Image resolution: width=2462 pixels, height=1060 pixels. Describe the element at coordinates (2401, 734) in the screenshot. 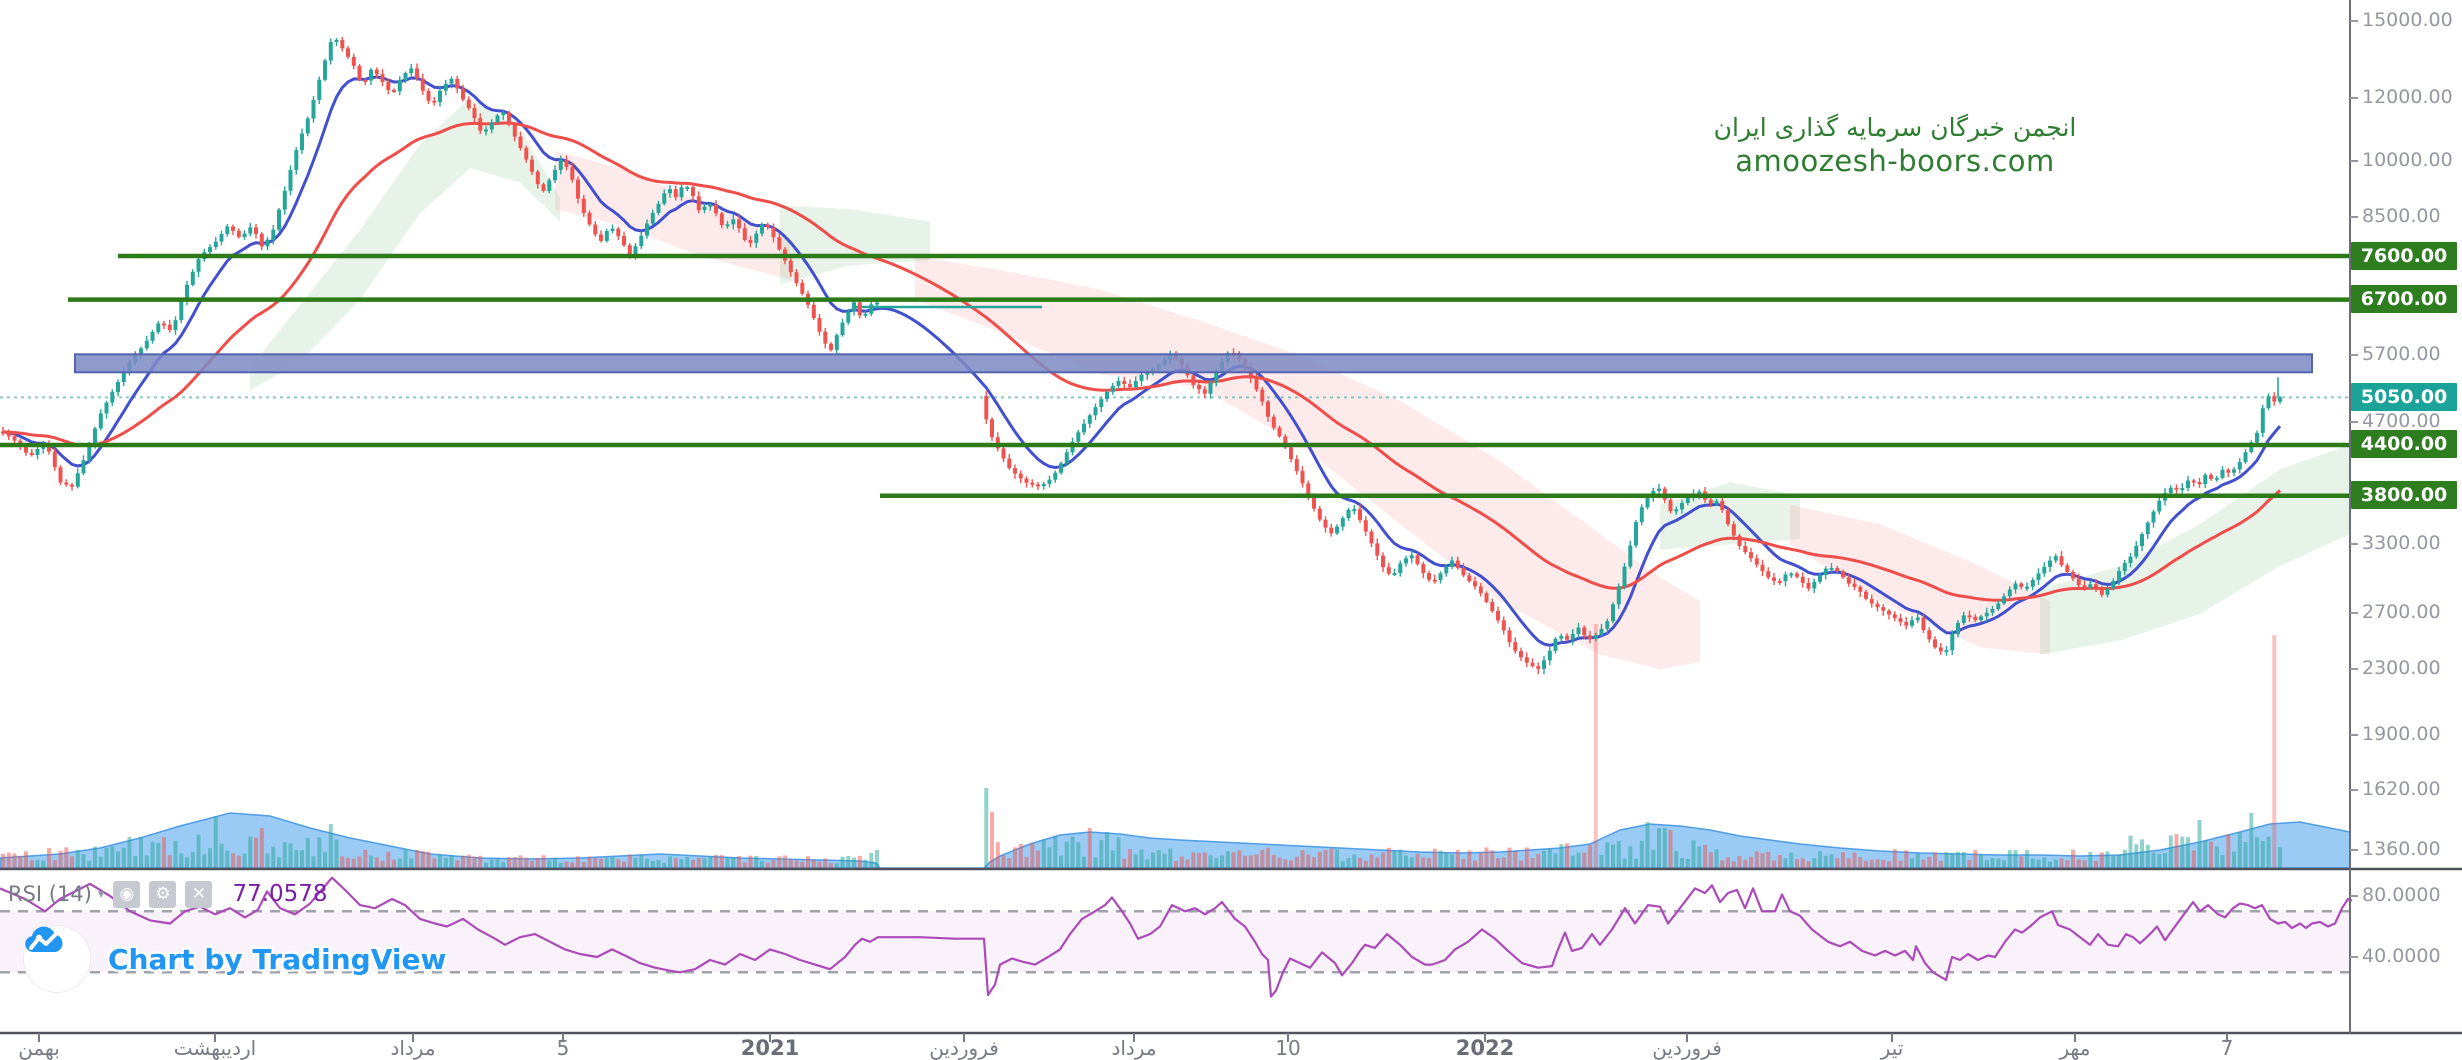

I see `price-axis-label: 1900.00` at that location.